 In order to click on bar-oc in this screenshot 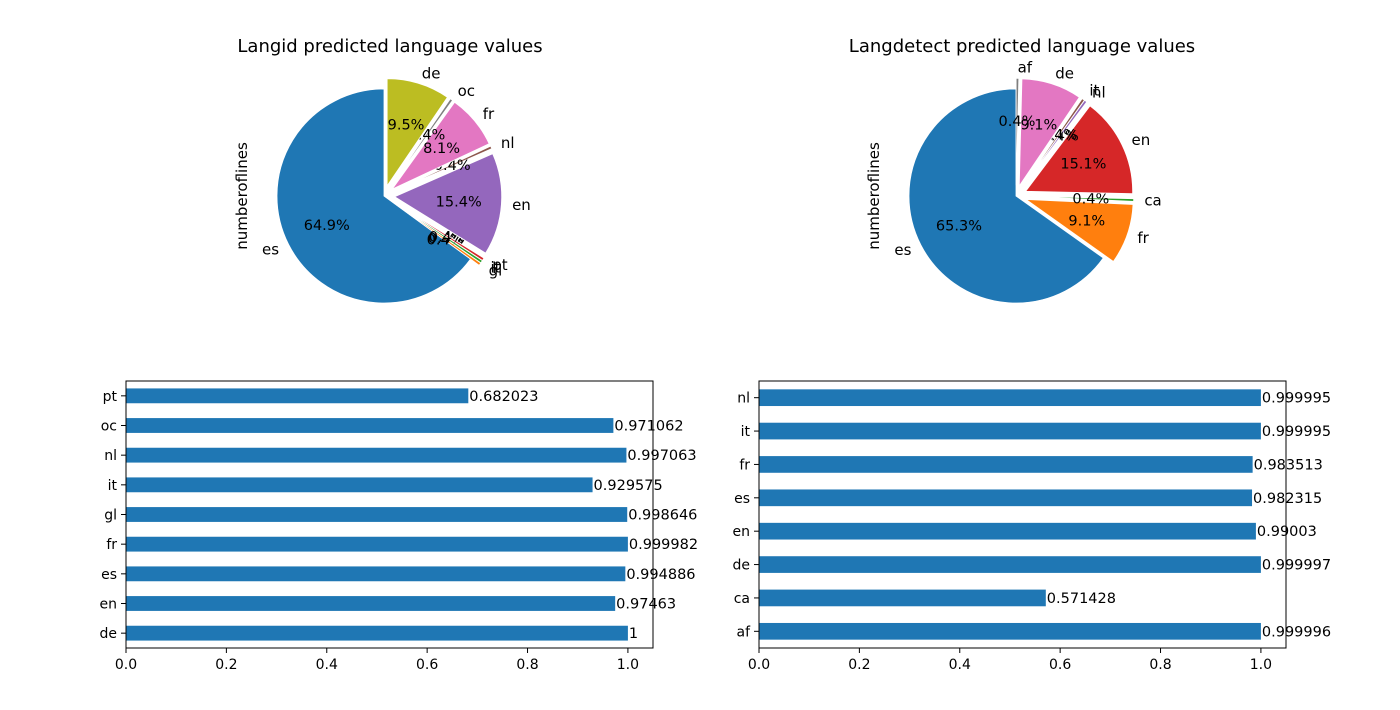, I will do `click(370, 425)`.